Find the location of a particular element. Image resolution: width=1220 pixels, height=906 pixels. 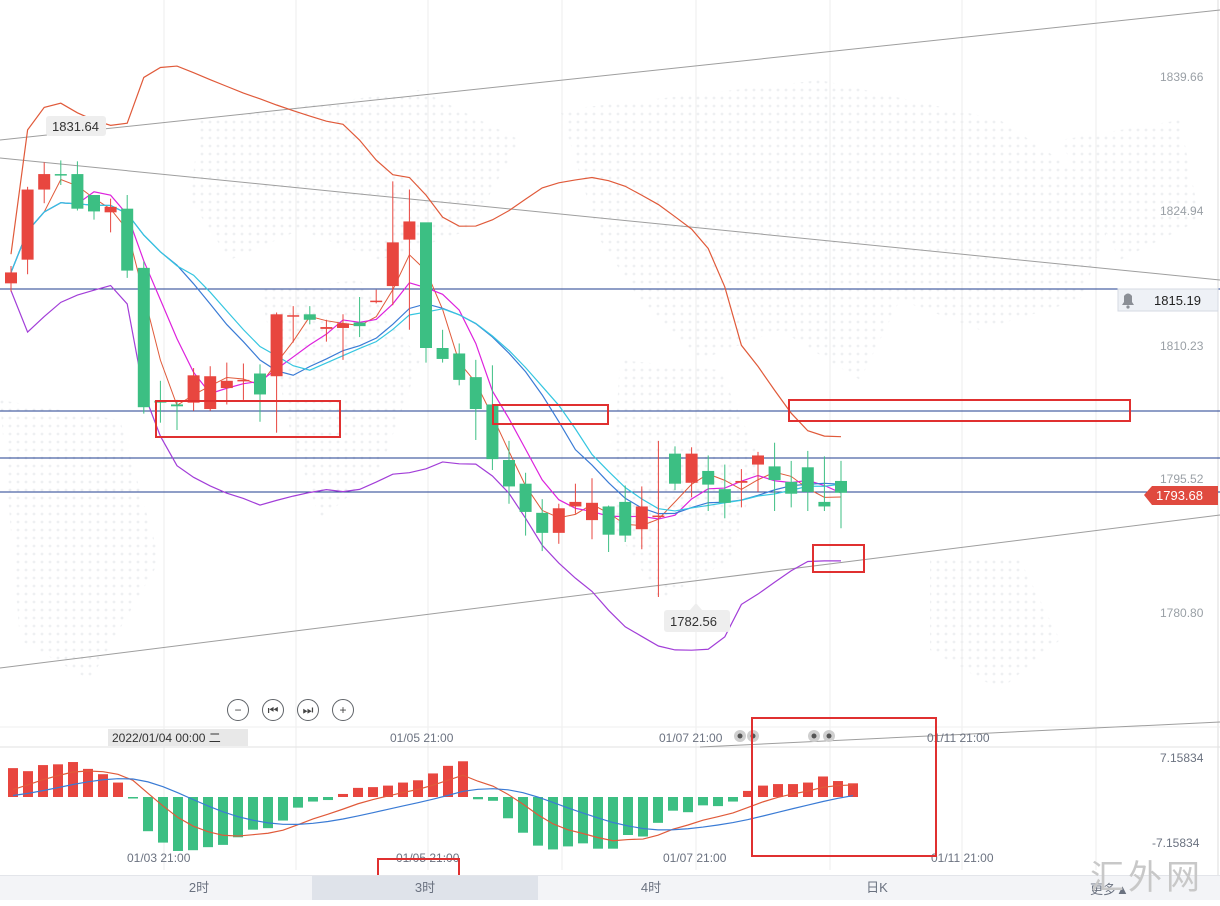

time-tick: 01/05 21:00 is located at coordinates (422, 738).